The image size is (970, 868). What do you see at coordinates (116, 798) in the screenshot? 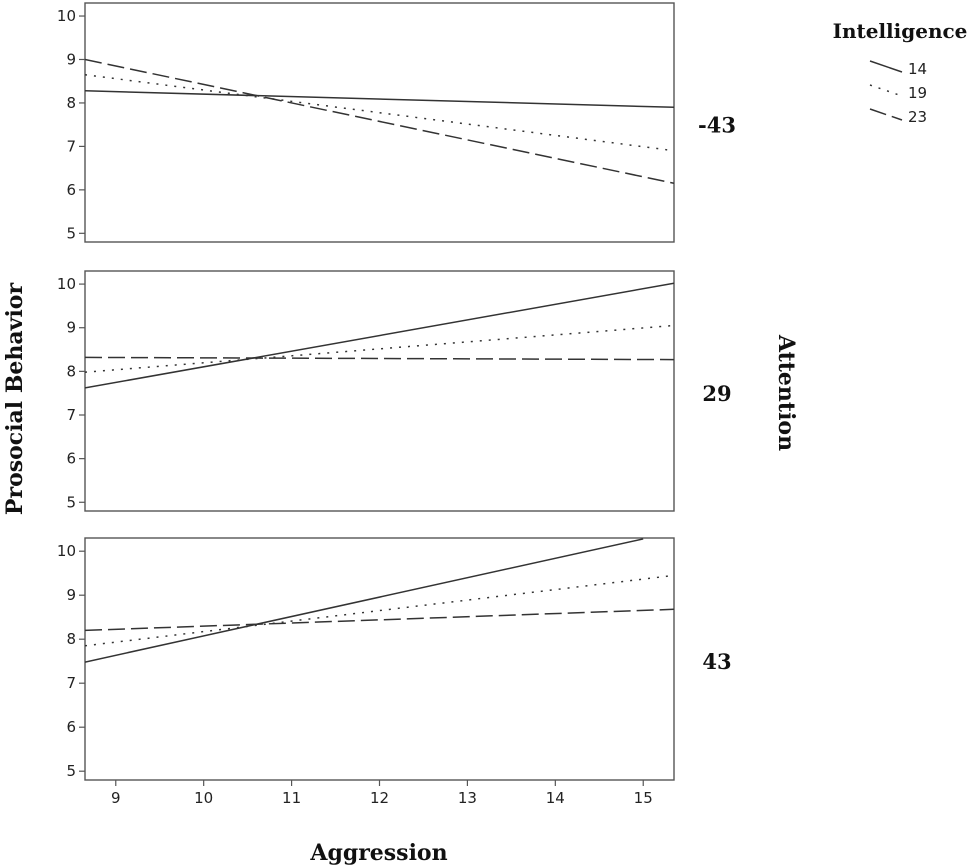
I see `x-tick-label: 9` at bounding box center [116, 798].